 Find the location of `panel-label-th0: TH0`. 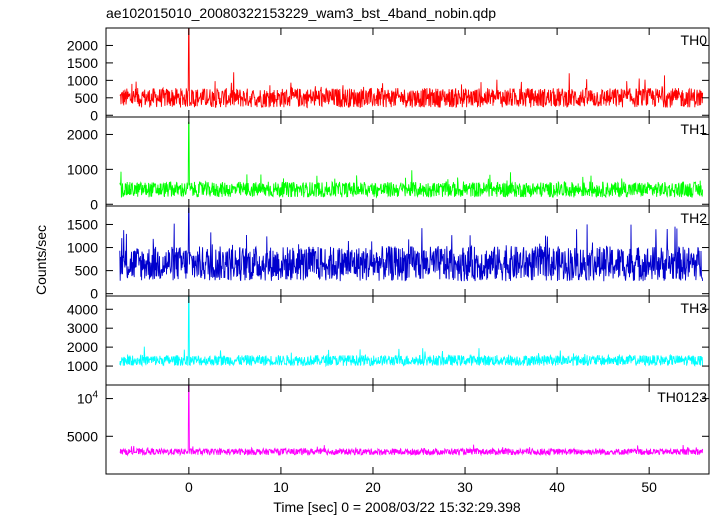

panel-label-th0: TH0 is located at coordinates (694, 40).